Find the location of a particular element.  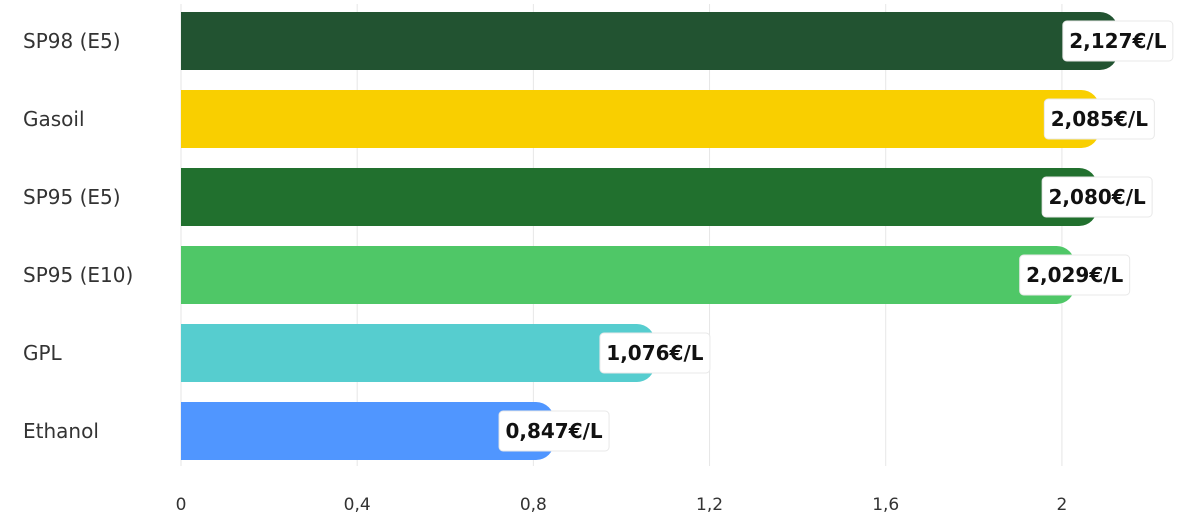

value-label: 2,127€/L is located at coordinates (1118, 41).